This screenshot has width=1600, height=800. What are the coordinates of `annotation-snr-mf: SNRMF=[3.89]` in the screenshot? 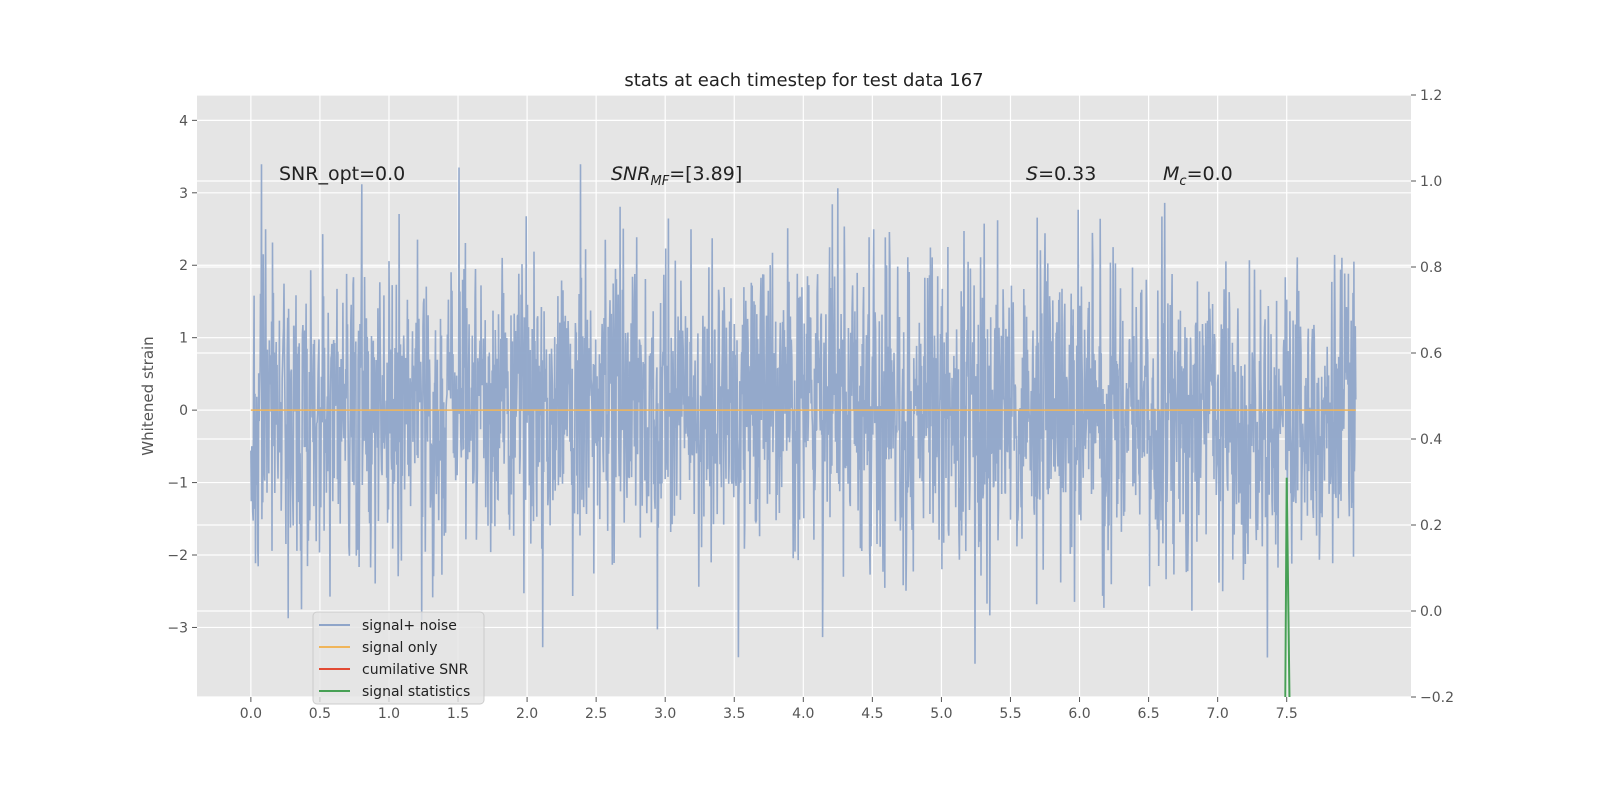 It's located at (676, 176).